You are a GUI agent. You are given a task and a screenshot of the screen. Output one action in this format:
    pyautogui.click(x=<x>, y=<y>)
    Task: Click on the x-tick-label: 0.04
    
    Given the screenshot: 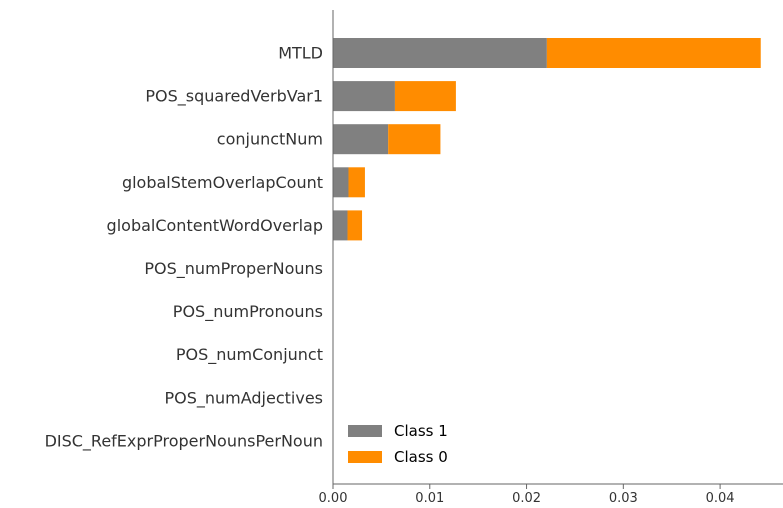 What is the action you would take?
    pyautogui.click(x=720, y=498)
    